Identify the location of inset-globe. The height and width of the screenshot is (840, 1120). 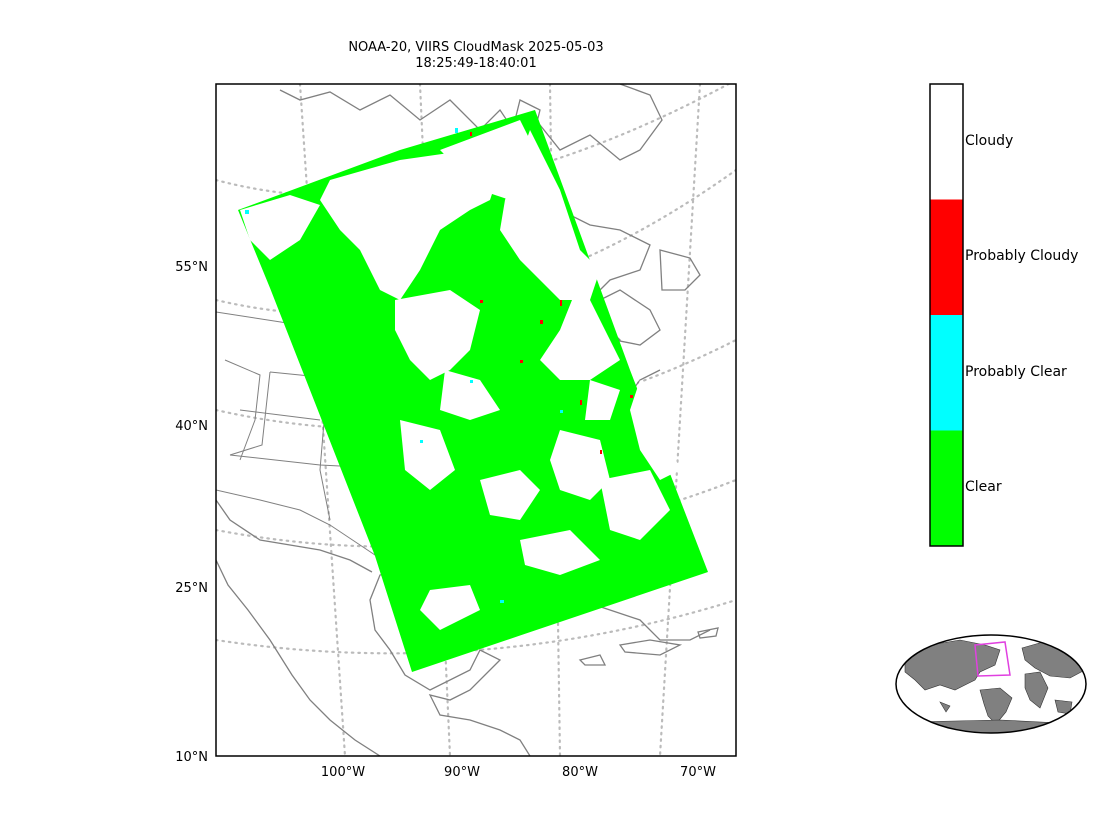
(991, 684).